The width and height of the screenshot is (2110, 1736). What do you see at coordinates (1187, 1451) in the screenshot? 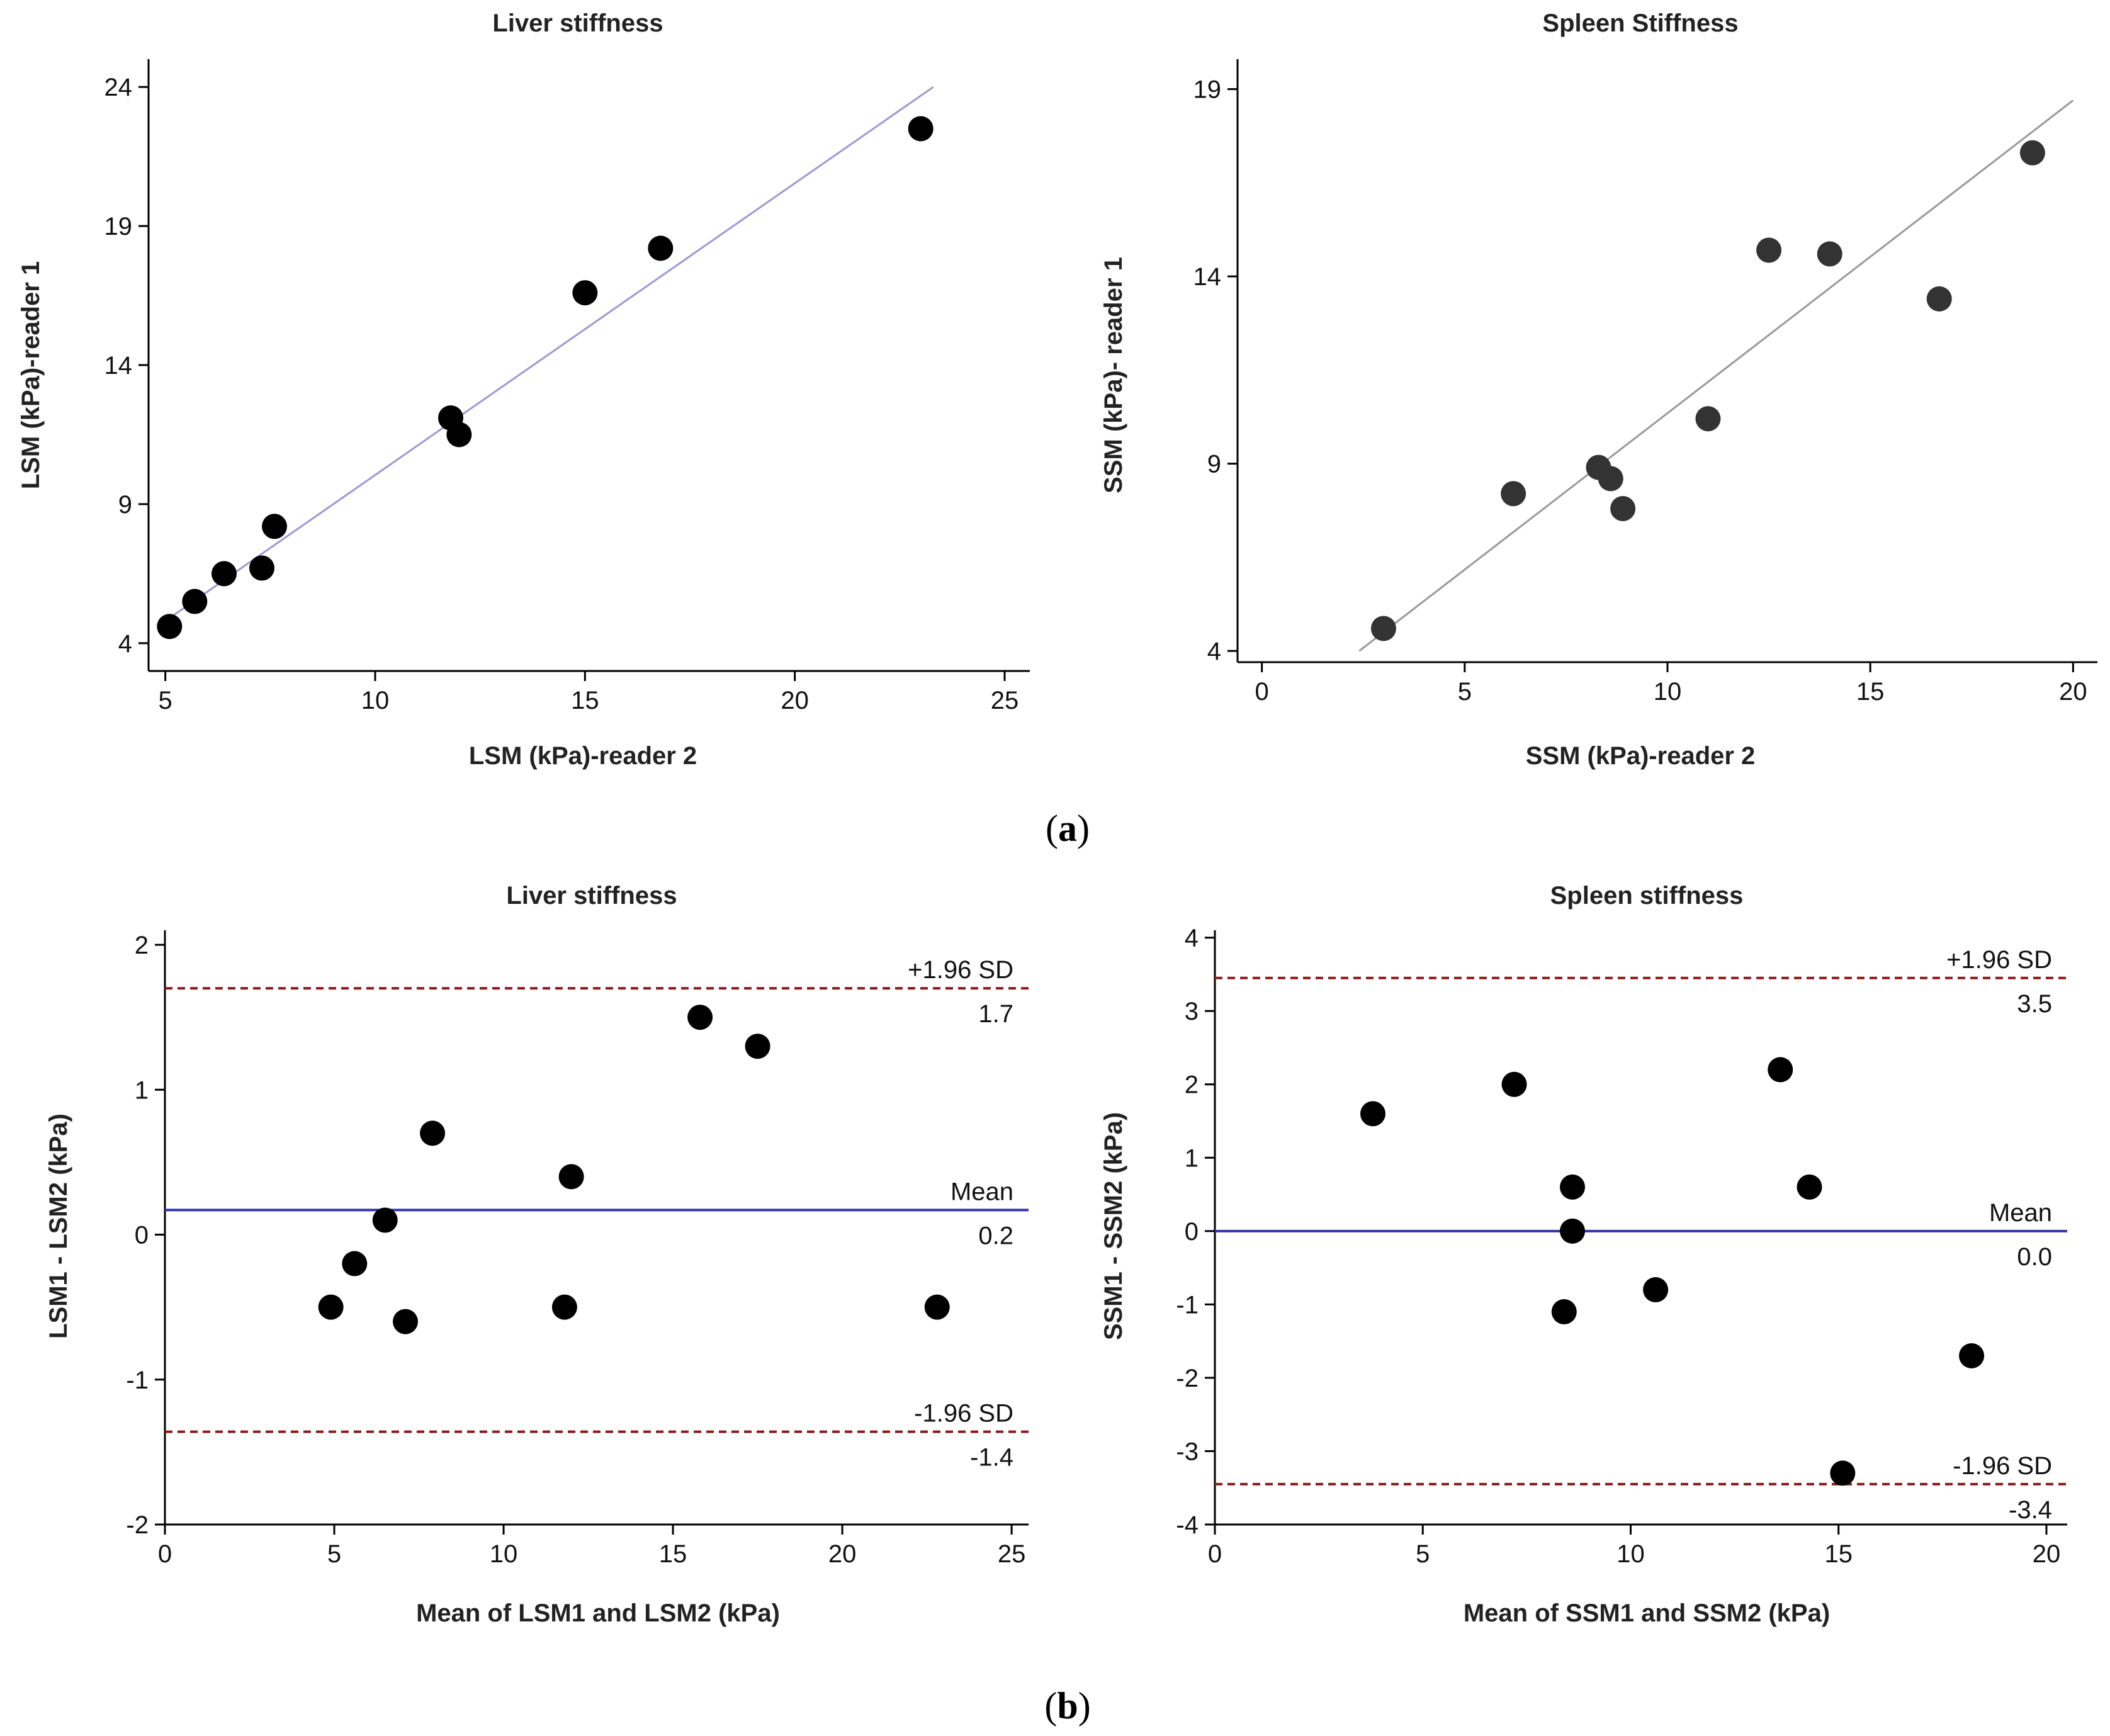
I see `y-tick-label: -3` at bounding box center [1187, 1451].